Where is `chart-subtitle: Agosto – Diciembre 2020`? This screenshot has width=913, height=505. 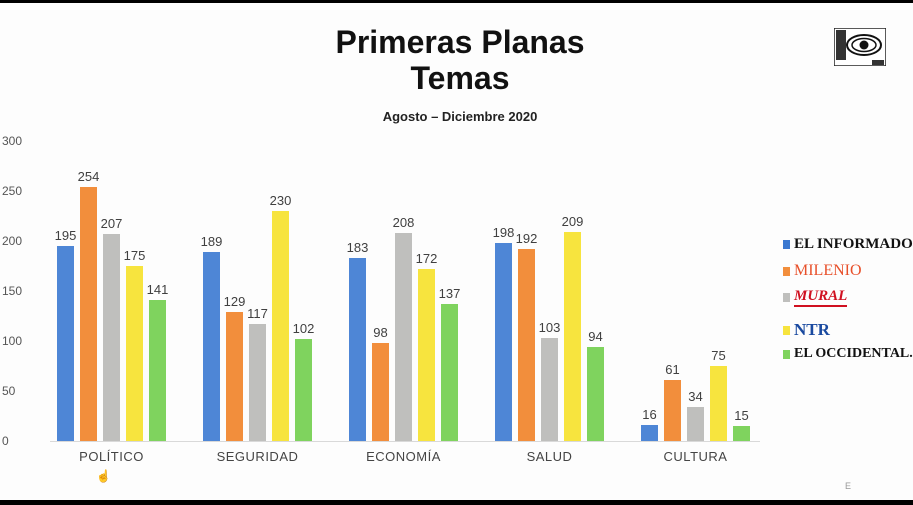
chart-subtitle: Agosto – Diciembre 2020 is located at coordinates (460, 116).